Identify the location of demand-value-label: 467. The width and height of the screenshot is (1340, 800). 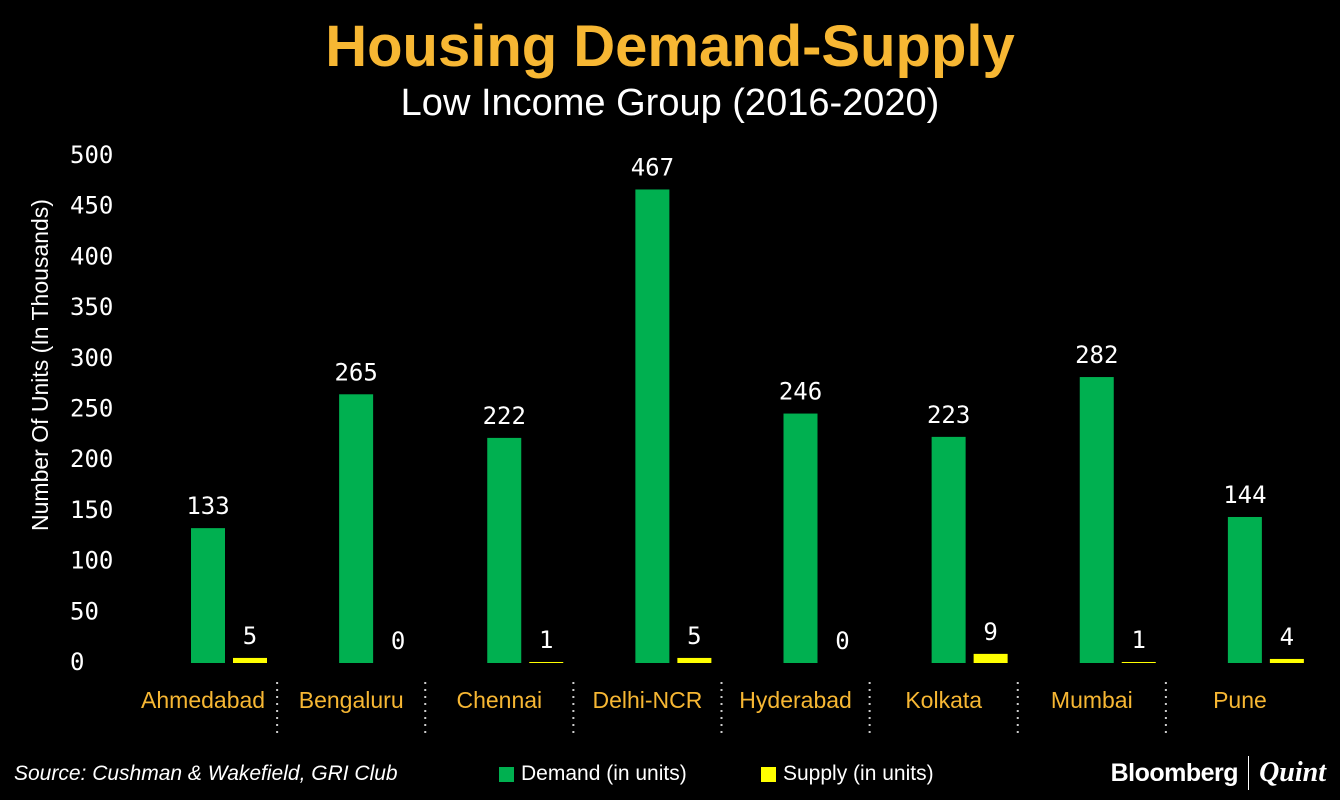
(652, 167).